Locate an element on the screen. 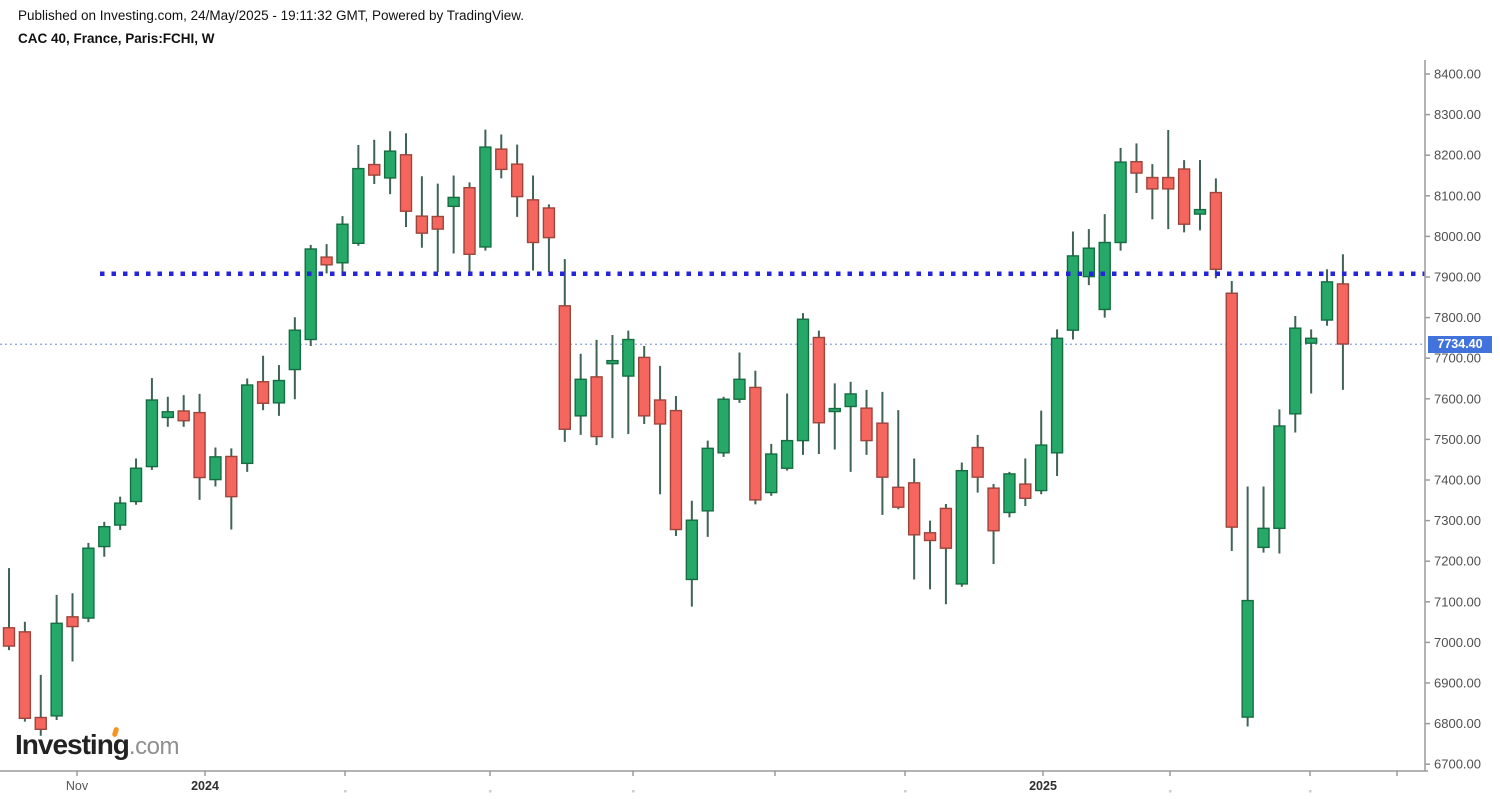 The image size is (1500, 807). investing-logo-text: Investing is located at coordinates (72, 744).